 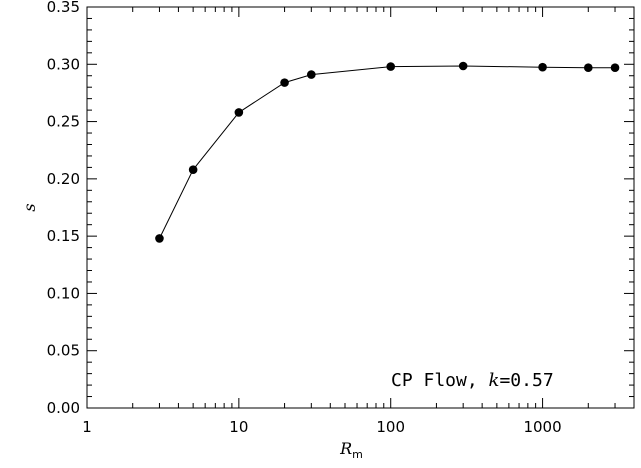 What do you see at coordinates (63, 408) in the screenshot?
I see `y-tick-label: 0.00` at bounding box center [63, 408].